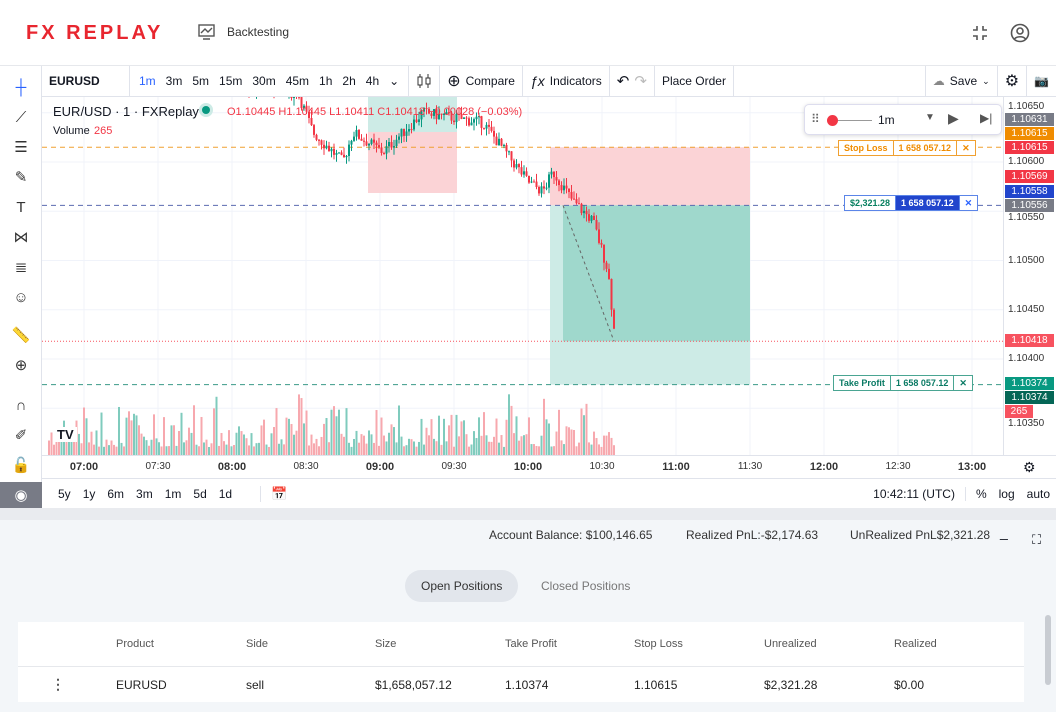  What do you see at coordinates (694, 81) in the screenshot?
I see `place-order-button: Place Order` at bounding box center [694, 81].